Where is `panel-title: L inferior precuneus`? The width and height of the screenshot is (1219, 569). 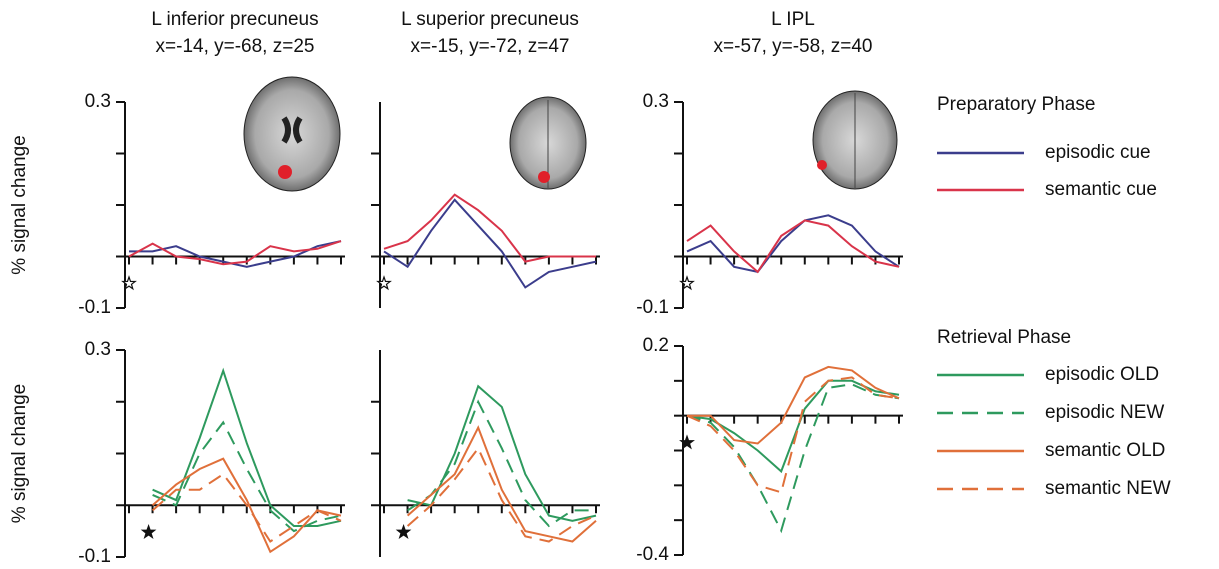
panel-title: L inferior precuneus is located at coordinates (234, 19).